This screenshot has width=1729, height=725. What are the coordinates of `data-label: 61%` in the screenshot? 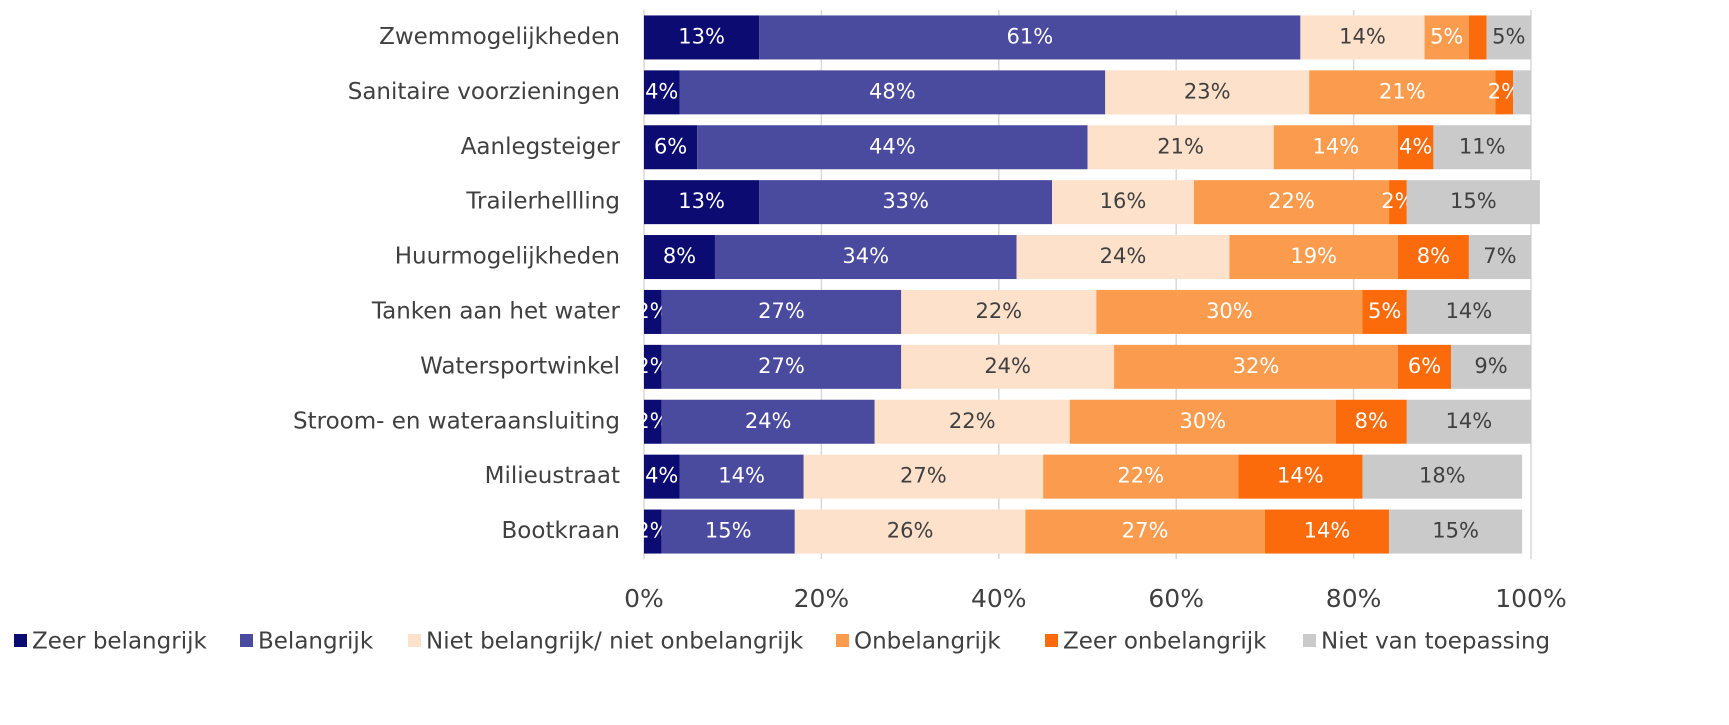 It's located at (1030, 36).